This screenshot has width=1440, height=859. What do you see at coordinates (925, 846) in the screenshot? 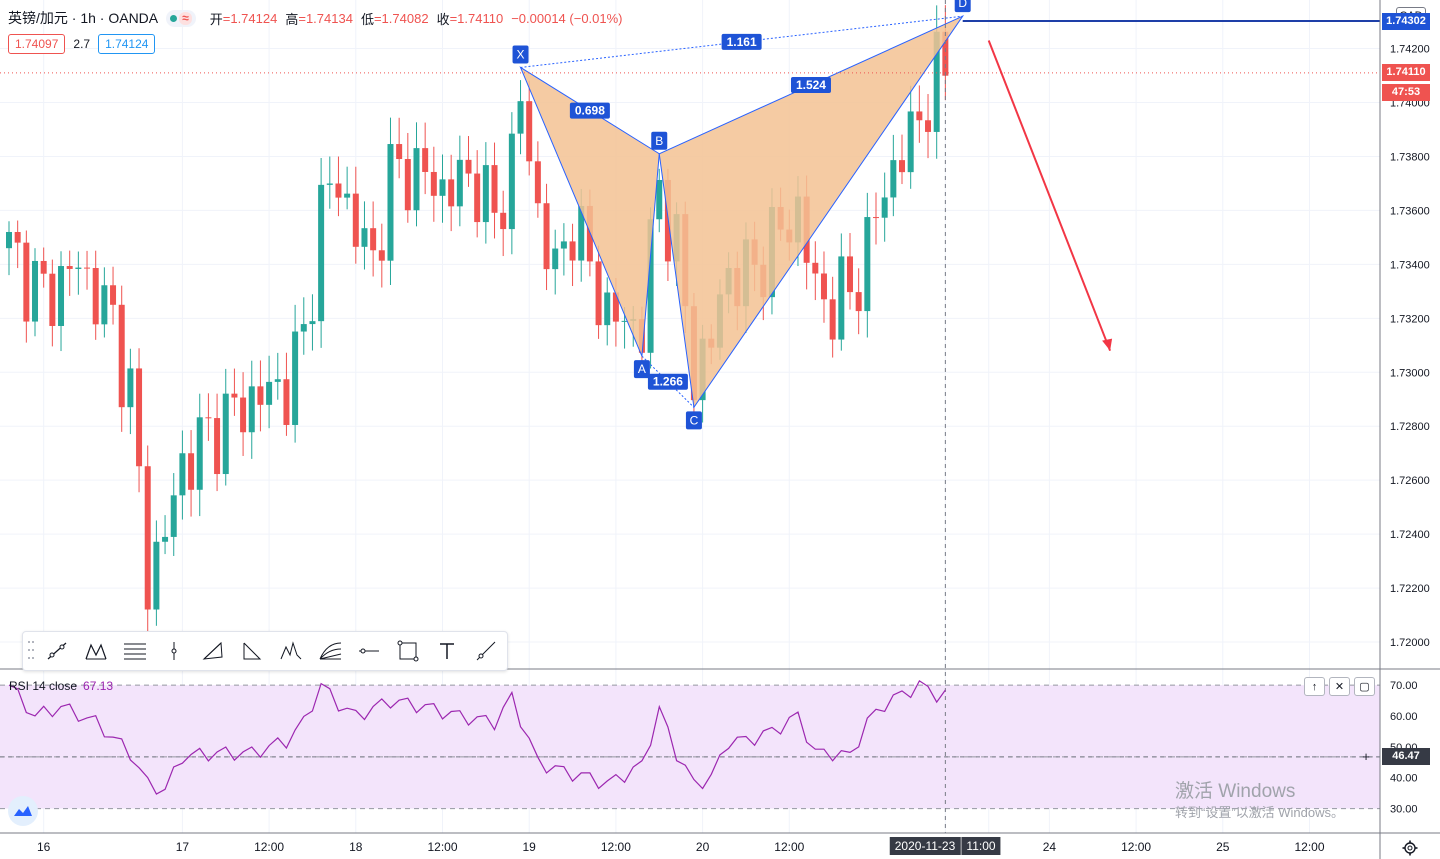
I see `time-axis-label: 2020-11-23` at bounding box center [925, 846].